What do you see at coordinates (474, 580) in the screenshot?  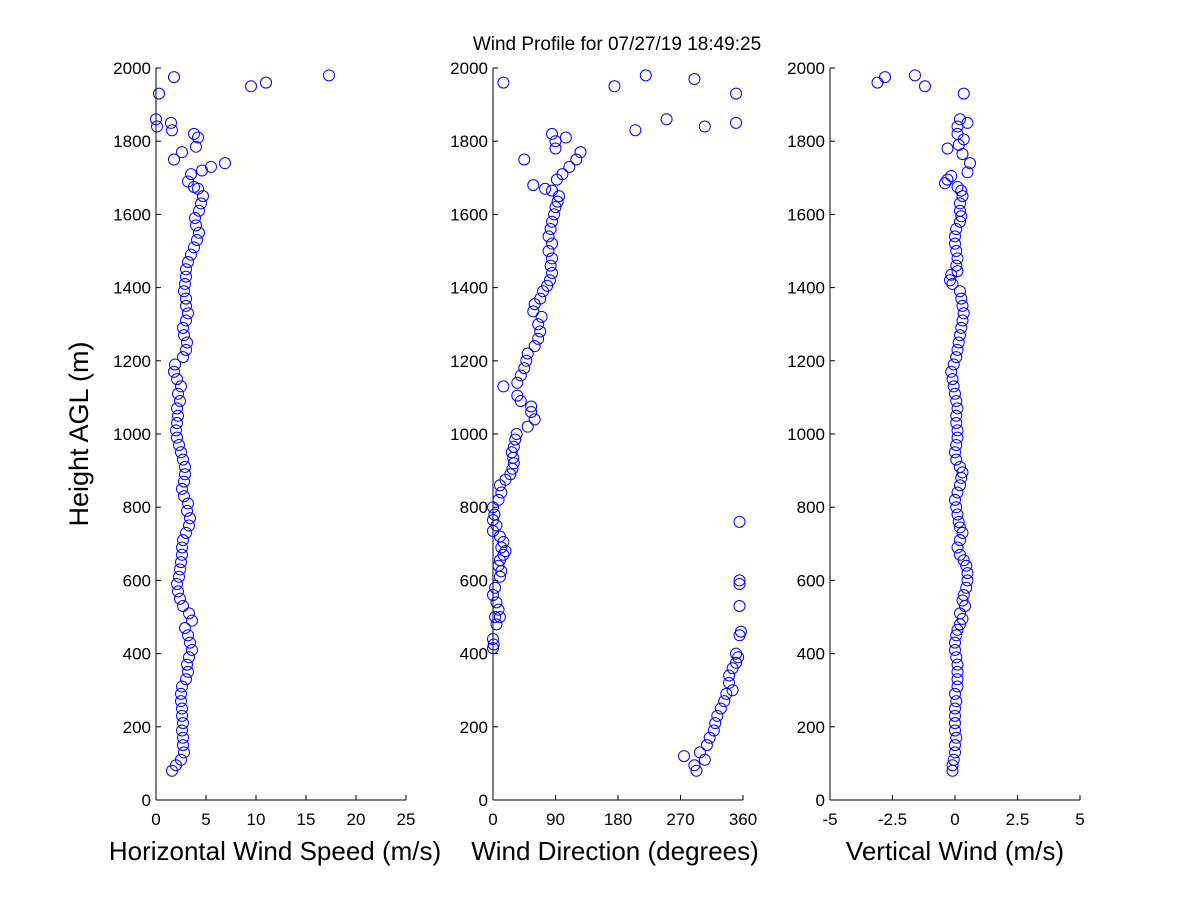 I see `y-tick-label: 600` at bounding box center [474, 580].